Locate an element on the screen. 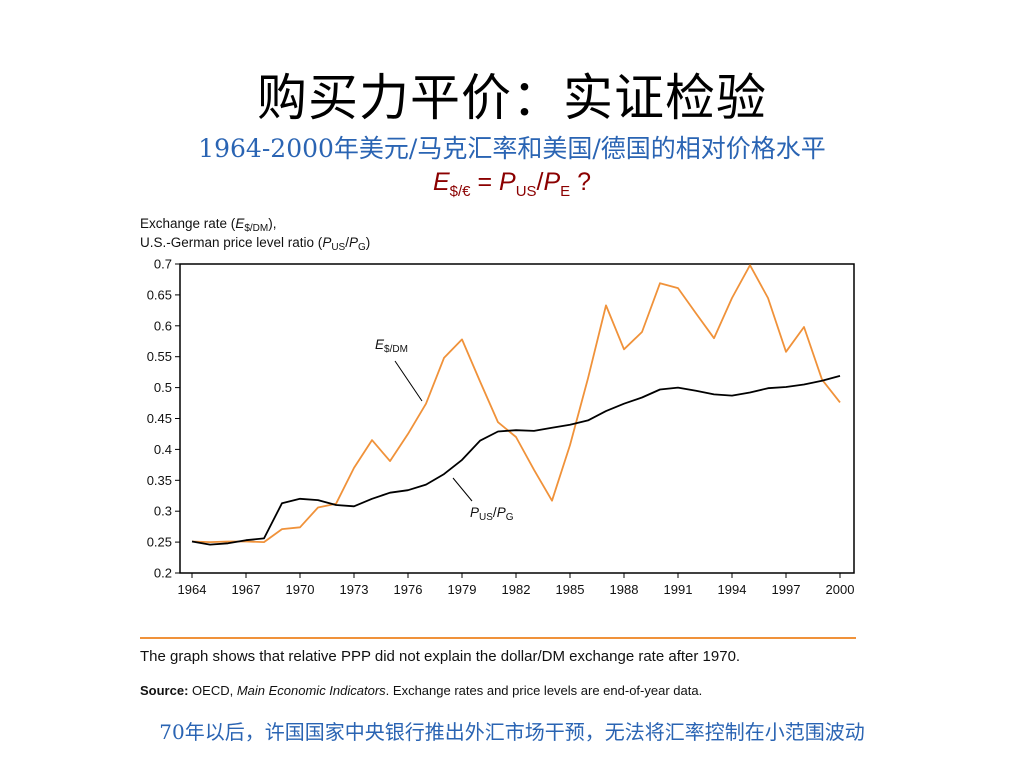  source-org: OECD, is located at coordinates (213, 690).